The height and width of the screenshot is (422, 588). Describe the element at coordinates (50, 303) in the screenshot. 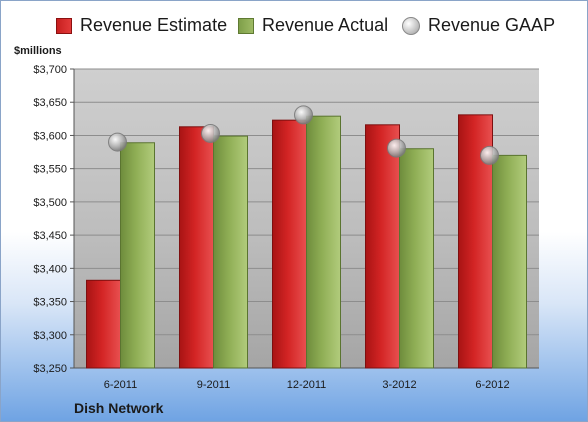

I see `y-tick-label: $3,350` at that location.